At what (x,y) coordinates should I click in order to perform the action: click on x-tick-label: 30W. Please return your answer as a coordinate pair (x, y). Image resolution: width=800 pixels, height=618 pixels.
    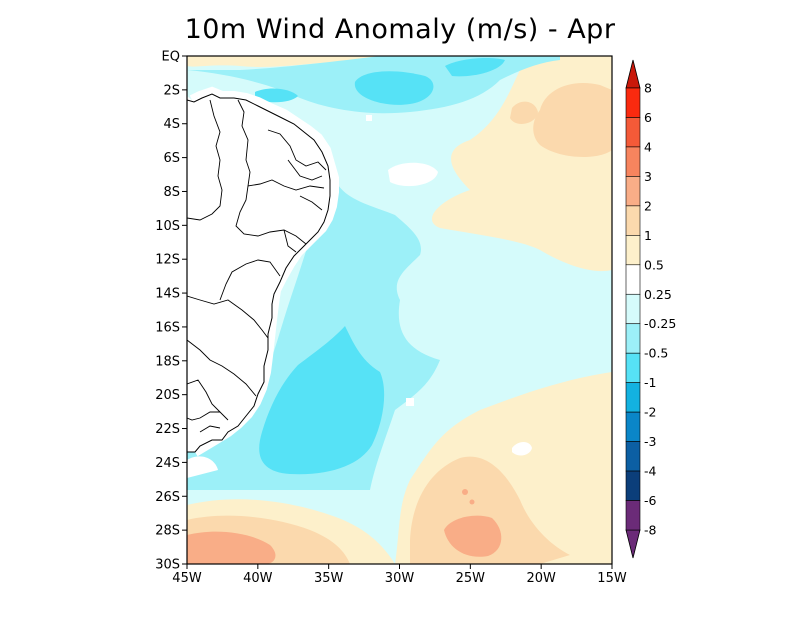
    Looking at the image, I should click on (400, 578).